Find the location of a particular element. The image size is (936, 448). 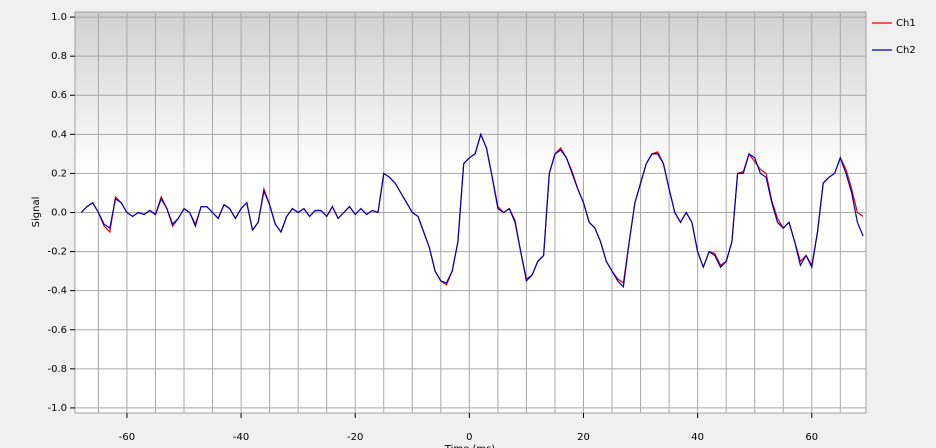

legend-label: Ch2 is located at coordinates (906, 50).